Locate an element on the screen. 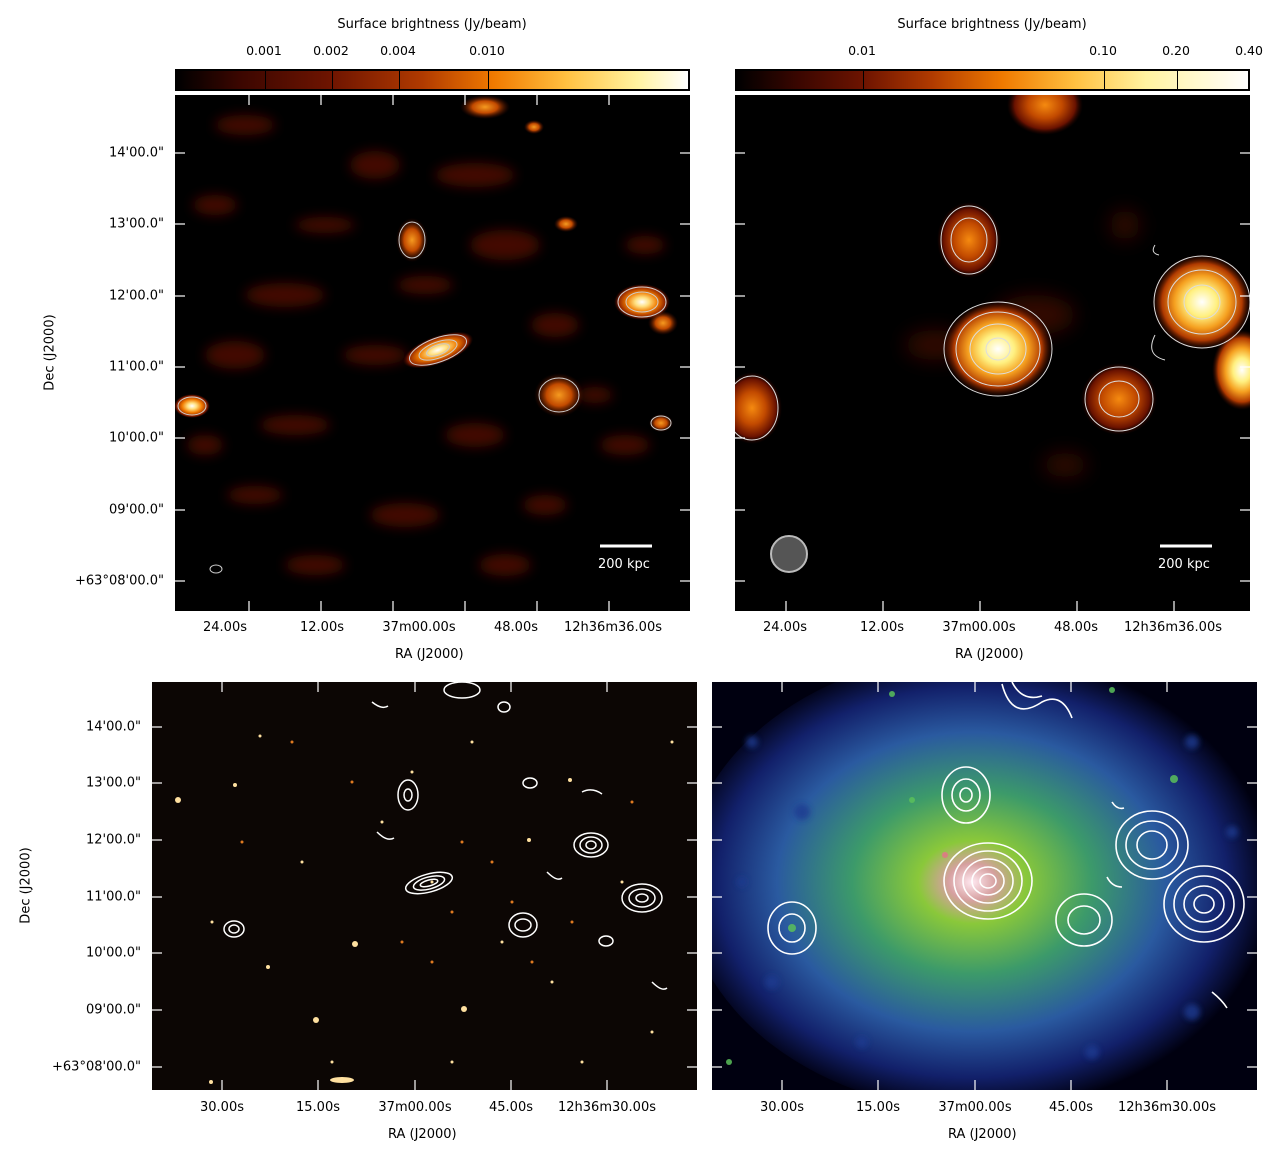 This screenshot has width=1283, height=1163. colorbar-tick-label: 0.002 is located at coordinates (331, 50).